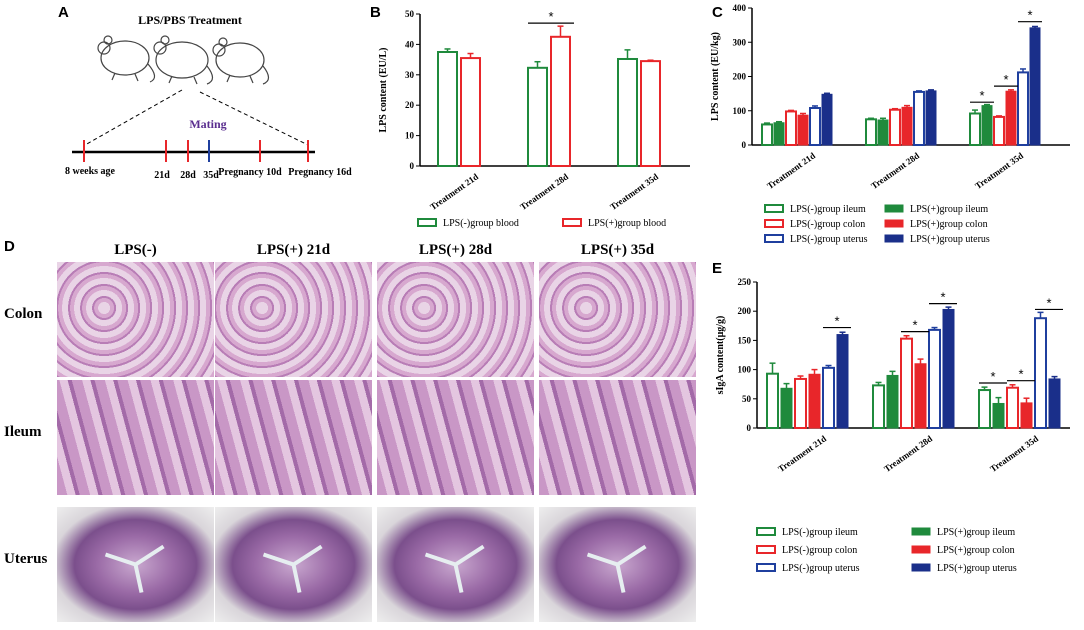 The width and height of the screenshot is (1084, 630). What do you see at coordinates (740, 42) in the screenshot?
I see `y-tick-label: 300` at bounding box center [740, 42].